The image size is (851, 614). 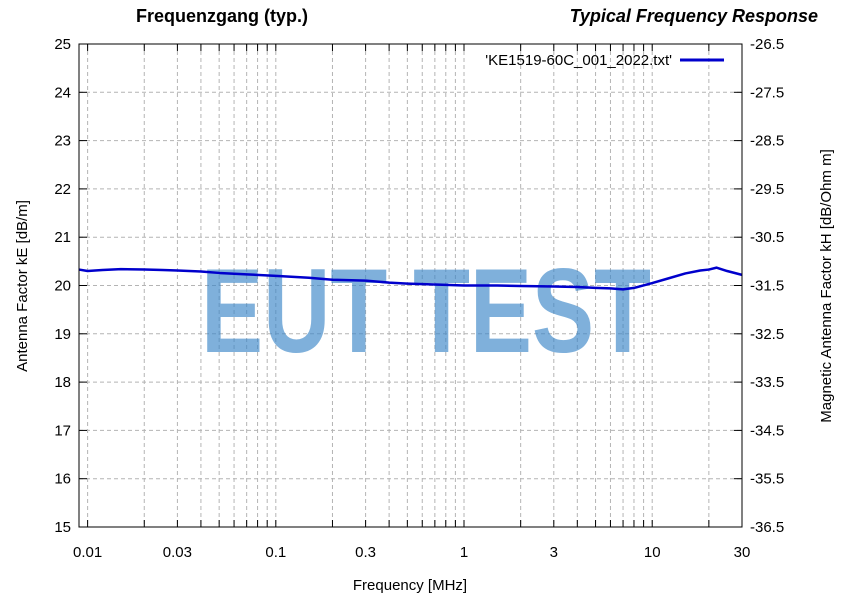 I want to click on y-tick-label: 22, so click(x=62, y=189).